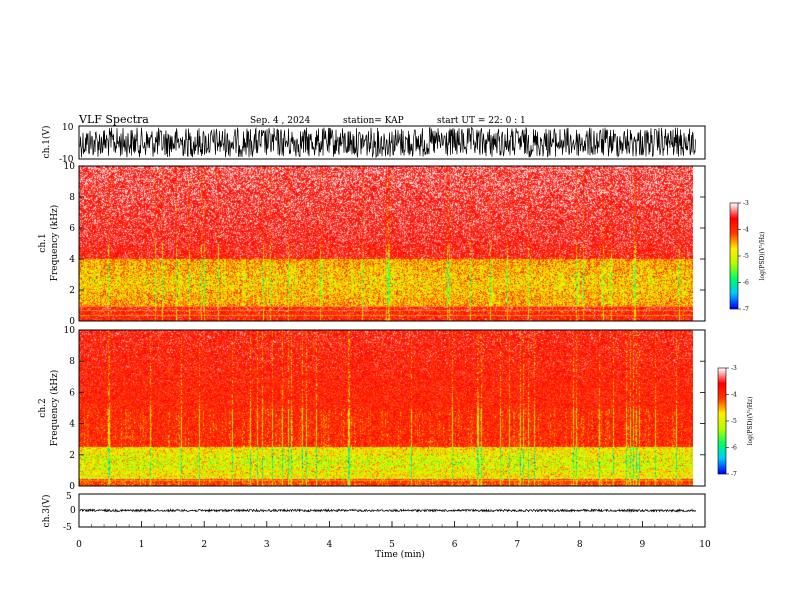  Describe the element at coordinates (455, 545) in the screenshot. I see `time-tick-label: 6` at that location.